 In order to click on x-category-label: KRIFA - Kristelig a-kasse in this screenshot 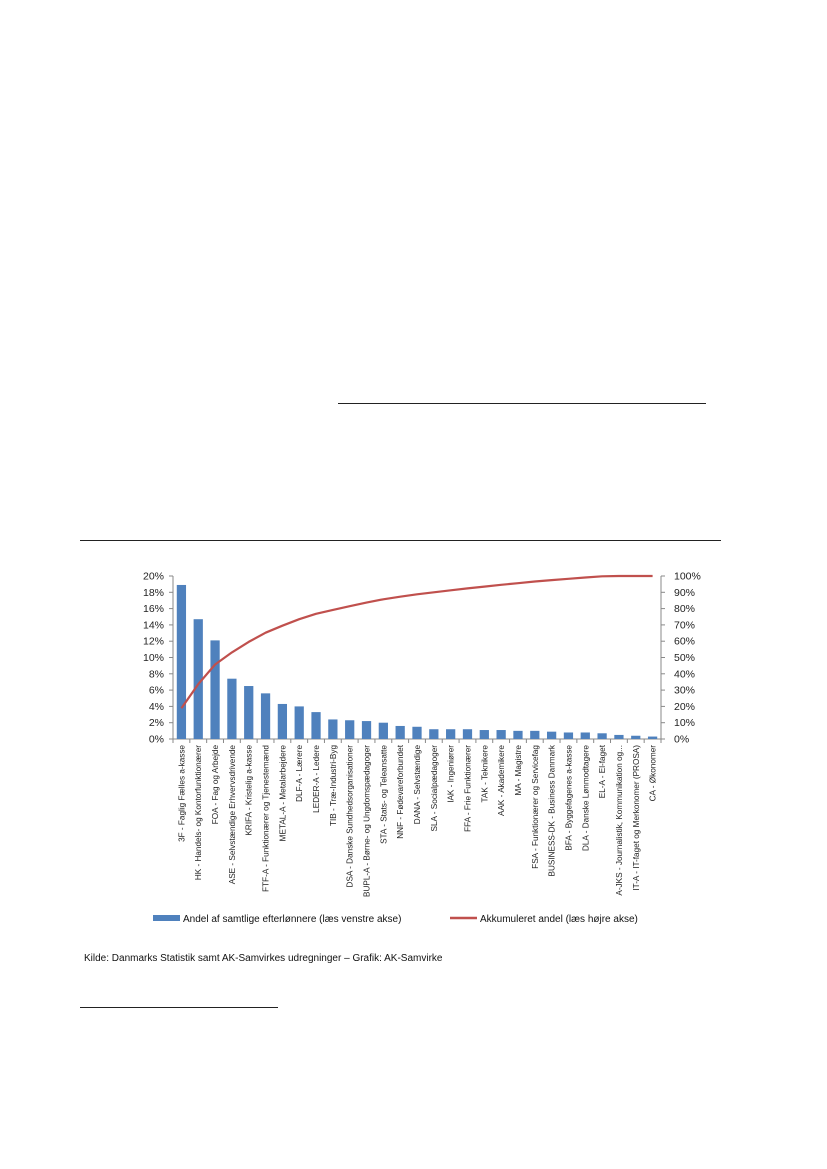, I will do `click(249, 790)`.